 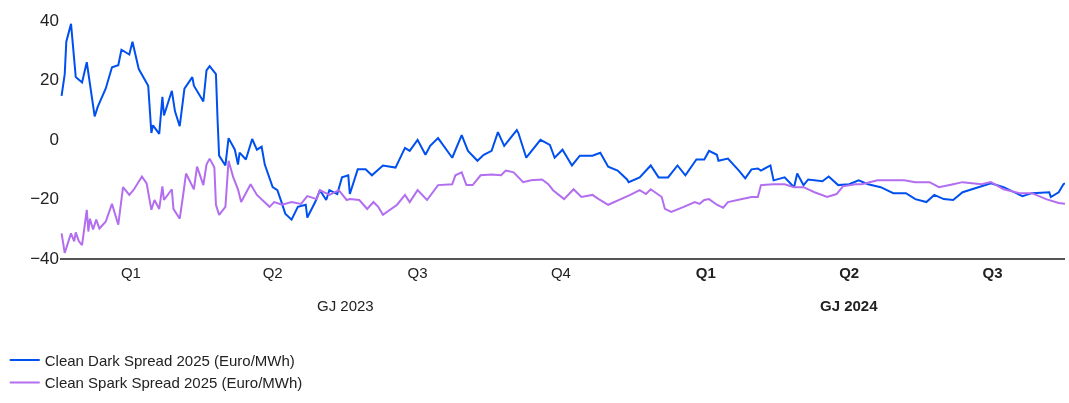 What do you see at coordinates (44, 199) in the screenshot?
I see `y-tick-label: −20` at bounding box center [44, 199].